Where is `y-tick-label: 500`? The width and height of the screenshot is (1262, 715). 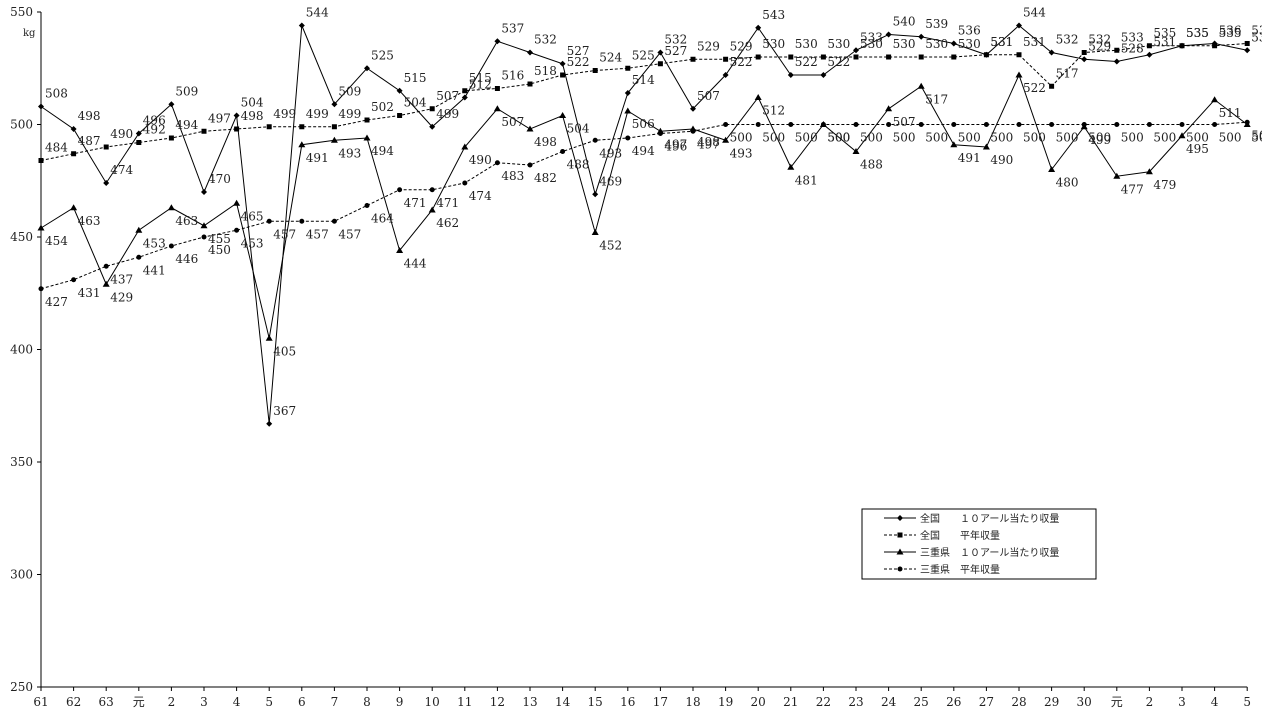 y-tick-label: 500 is located at coordinates (21, 125).